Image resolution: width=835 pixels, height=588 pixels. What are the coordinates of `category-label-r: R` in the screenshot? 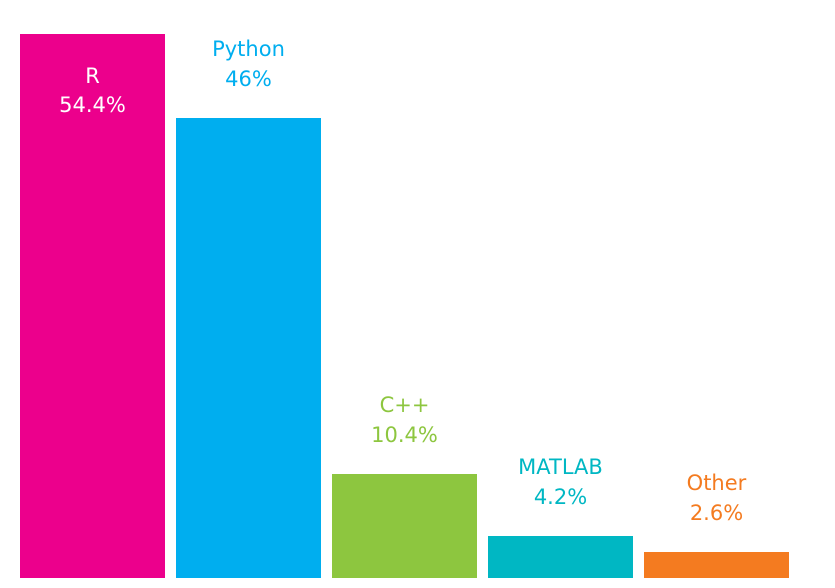 It's located at (92, 76).